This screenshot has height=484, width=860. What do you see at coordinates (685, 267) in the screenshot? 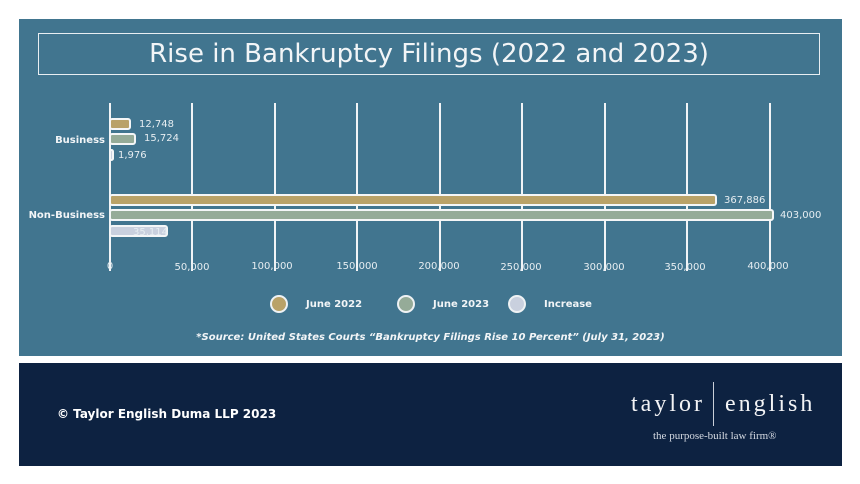
I see `x-tick: 350,000` at bounding box center [685, 267].